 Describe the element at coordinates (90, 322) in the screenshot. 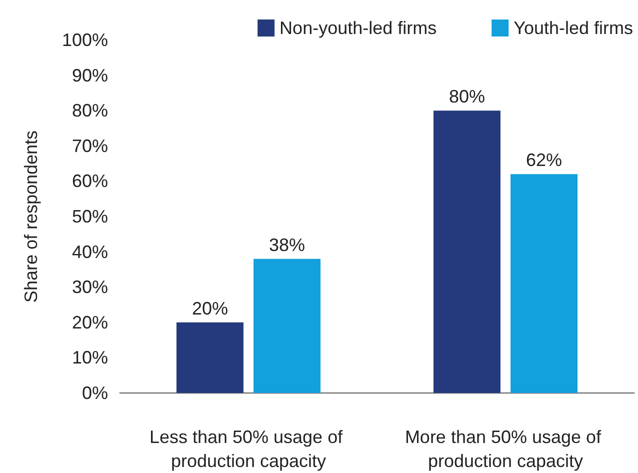

I see `y-tick-label: 20%` at that location.